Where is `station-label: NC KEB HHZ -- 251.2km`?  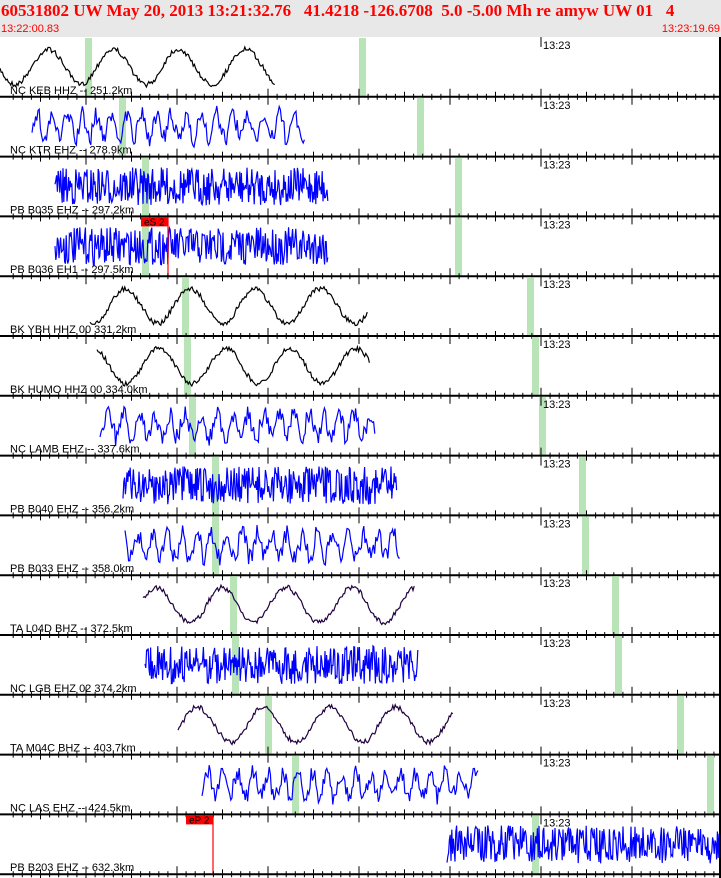
station-label: NC KEB HHZ -- 251.2km is located at coordinates (71, 91).